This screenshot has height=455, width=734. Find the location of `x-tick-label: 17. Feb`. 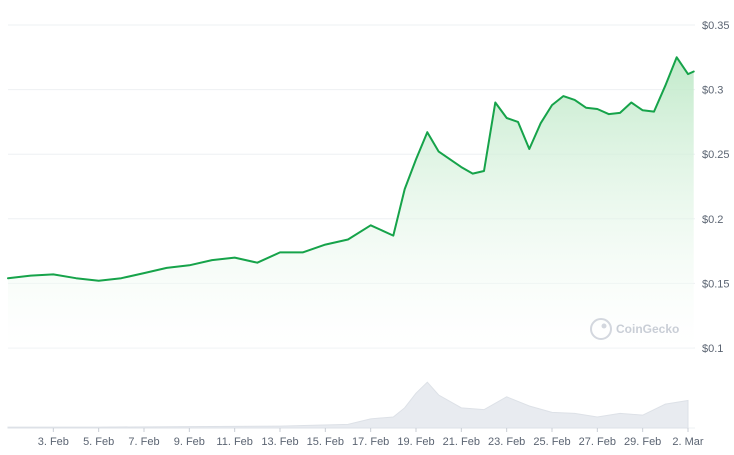

x-tick-label: 17. Feb is located at coordinates (370, 442).